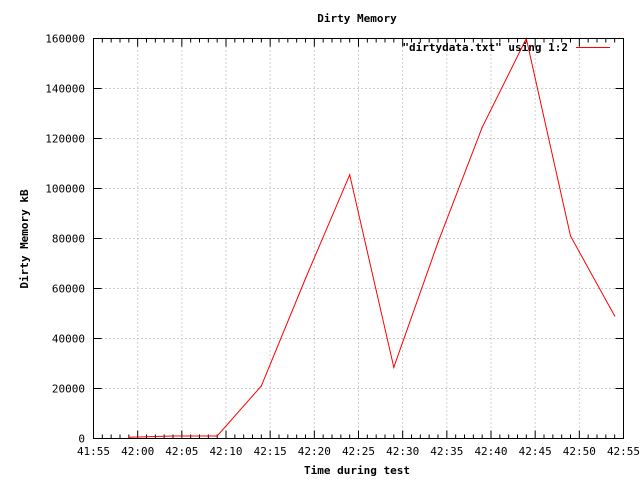 This screenshot has height=480, width=640. What do you see at coordinates (623, 451) in the screenshot?
I see `x-tick-label: 42:55` at bounding box center [623, 451].